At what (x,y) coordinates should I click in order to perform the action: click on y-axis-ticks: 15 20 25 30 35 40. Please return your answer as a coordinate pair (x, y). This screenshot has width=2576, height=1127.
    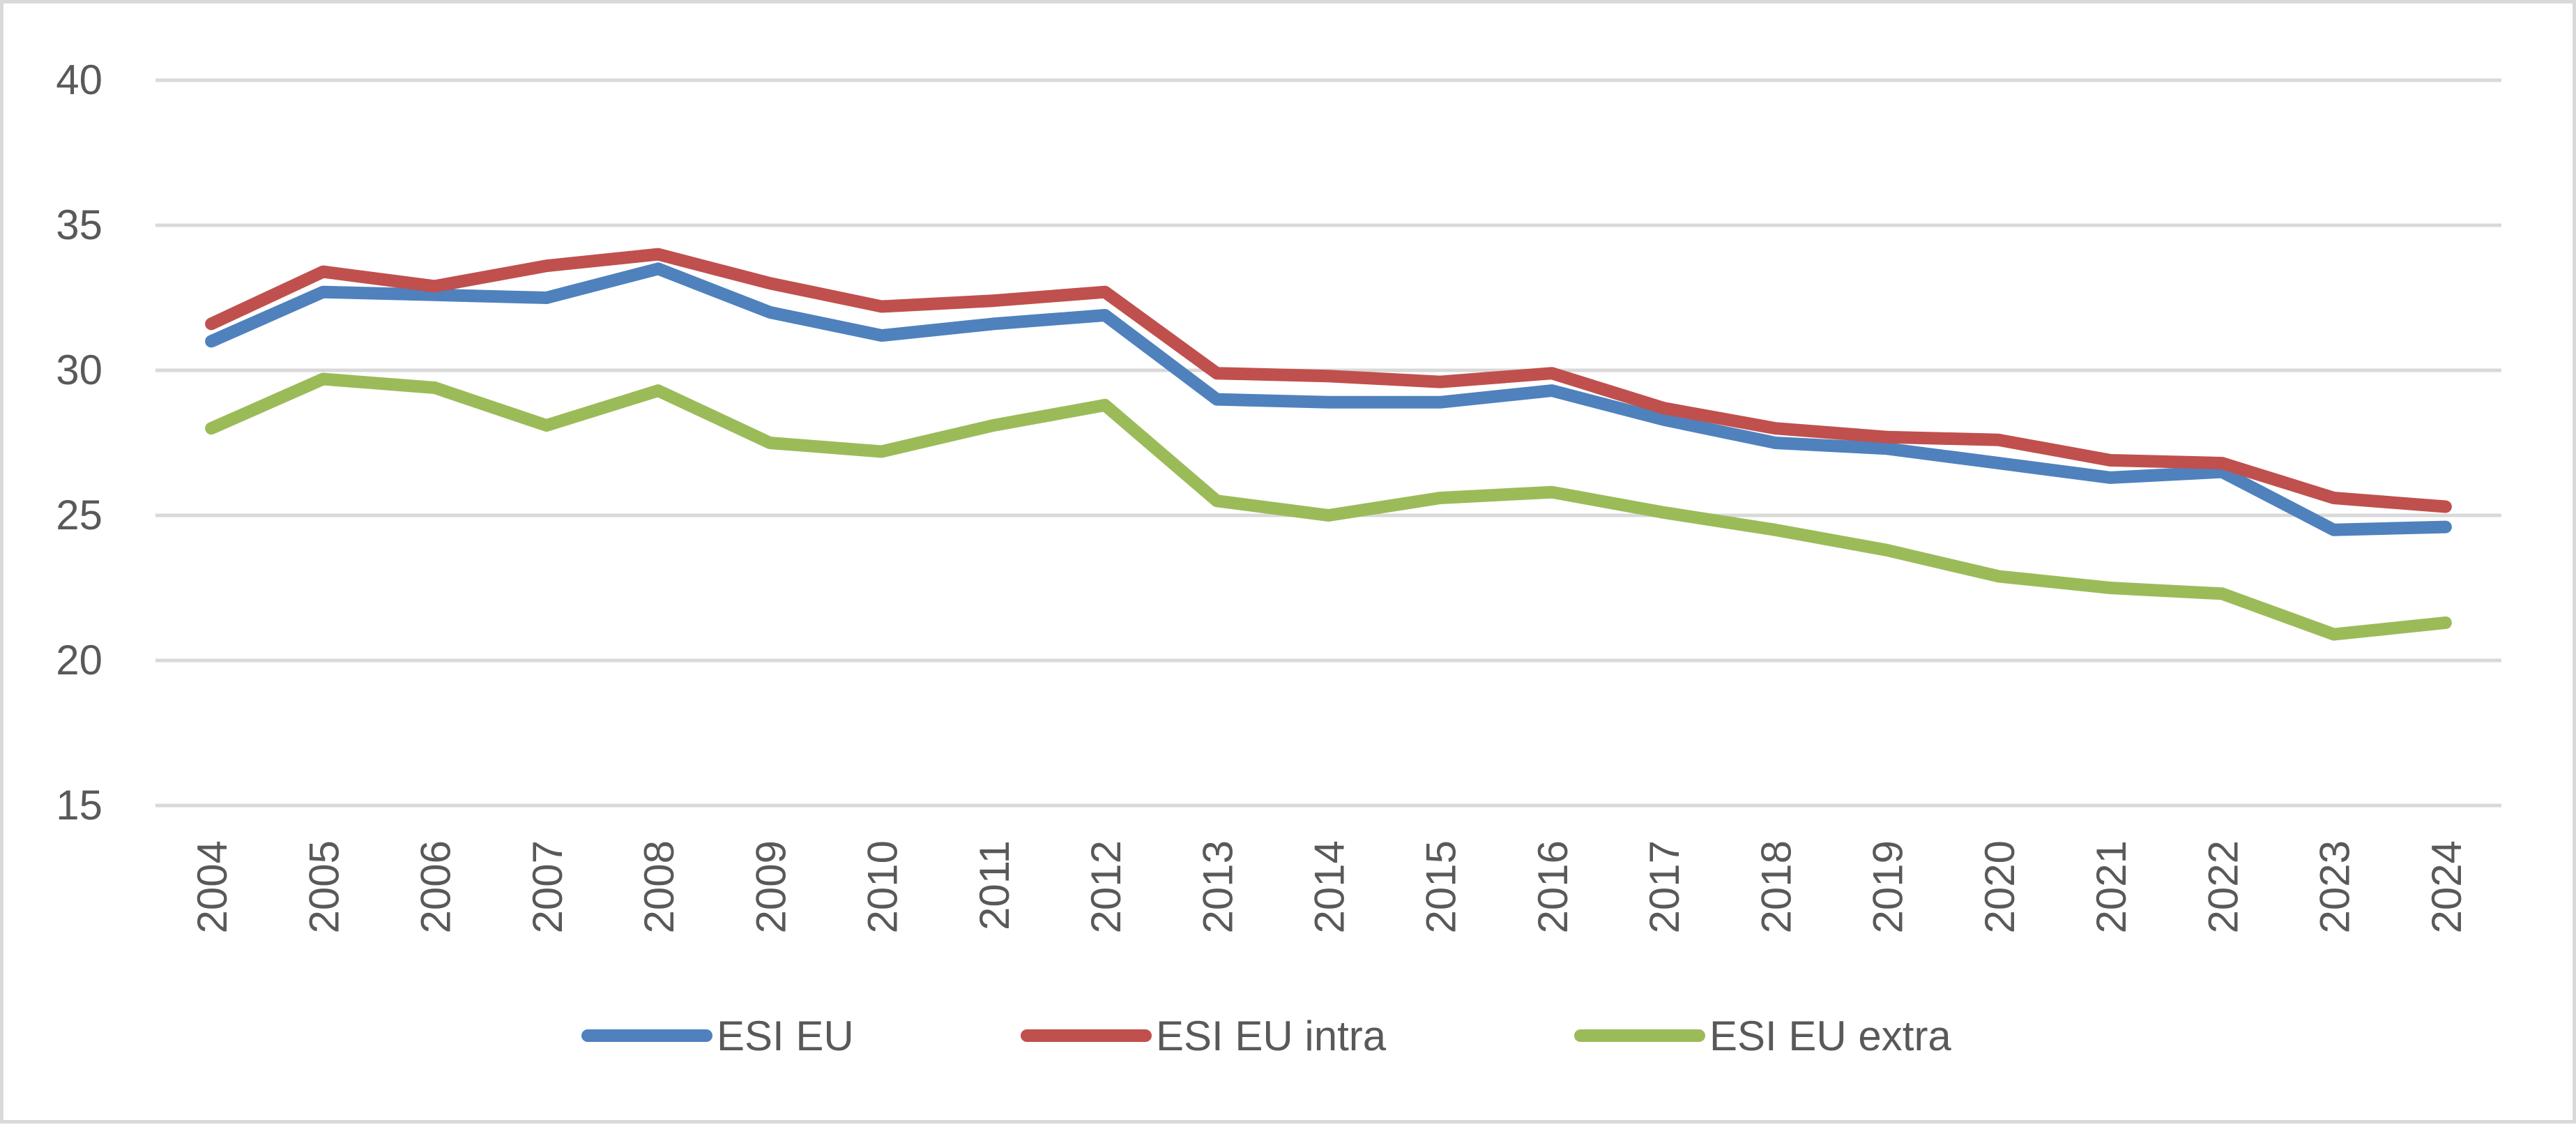
    Looking at the image, I should click on (79, 442).